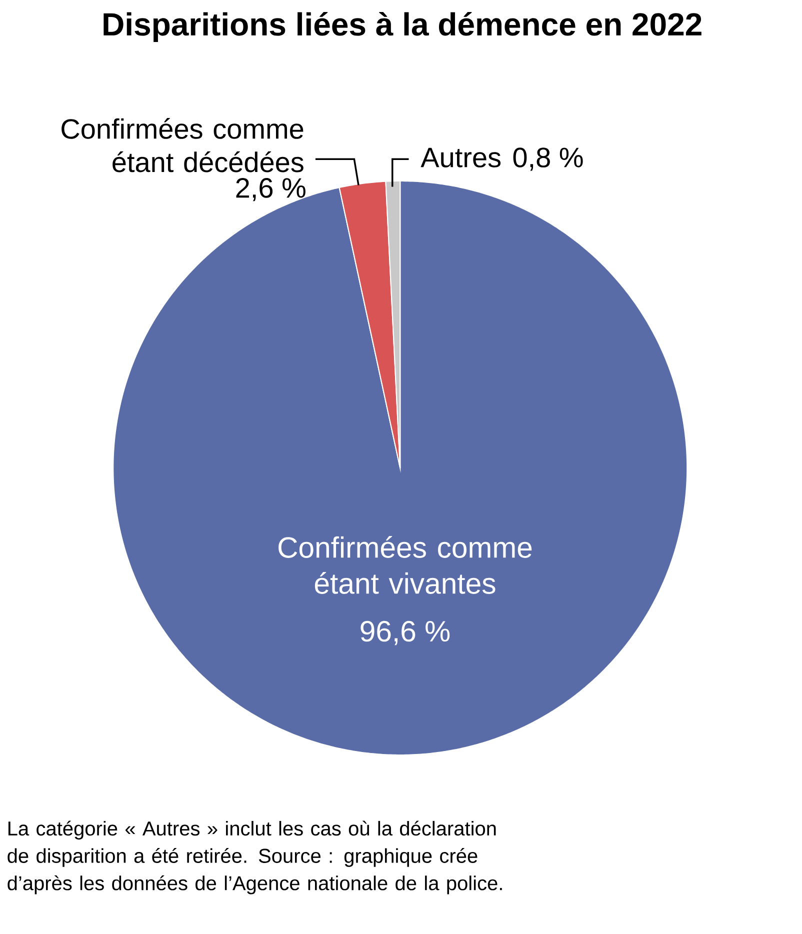 The height and width of the screenshot is (934, 802). What do you see at coordinates (405, 633) in the screenshot?
I see `data-label: 96,6 %` at bounding box center [405, 633].